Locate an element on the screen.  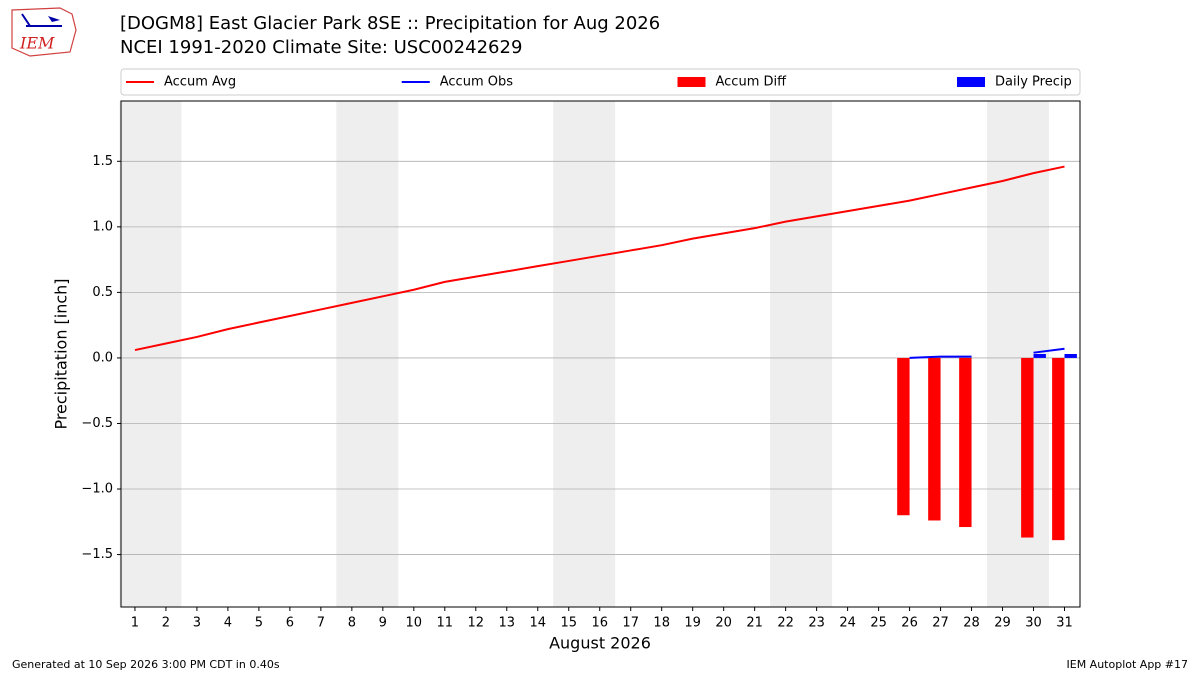
footer-right: IEM Autoplot App #17 is located at coordinates (1128, 664).